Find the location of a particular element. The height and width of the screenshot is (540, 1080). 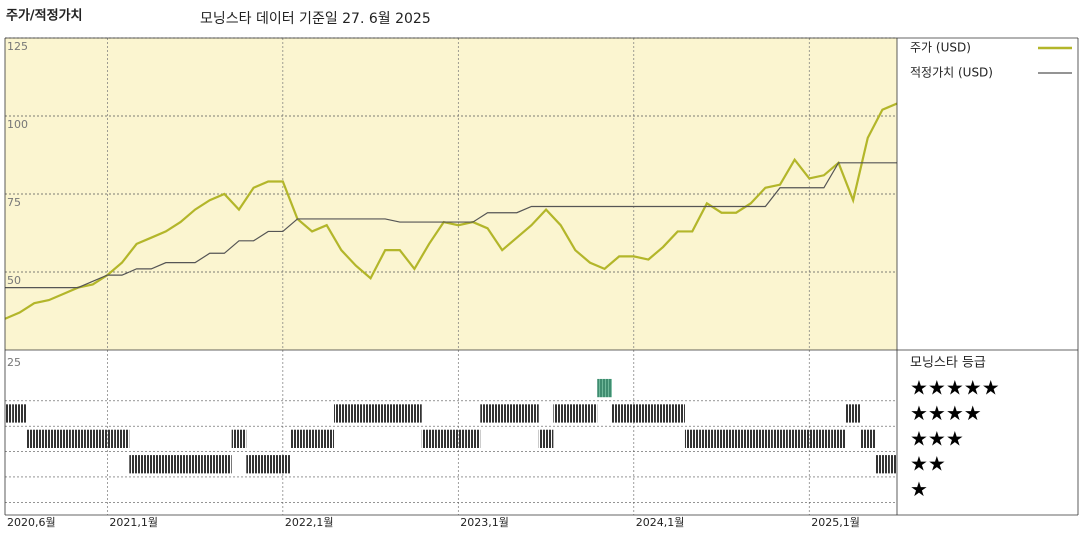

legend-label: 적정가치 (USD) is located at coordinates (951, 73).